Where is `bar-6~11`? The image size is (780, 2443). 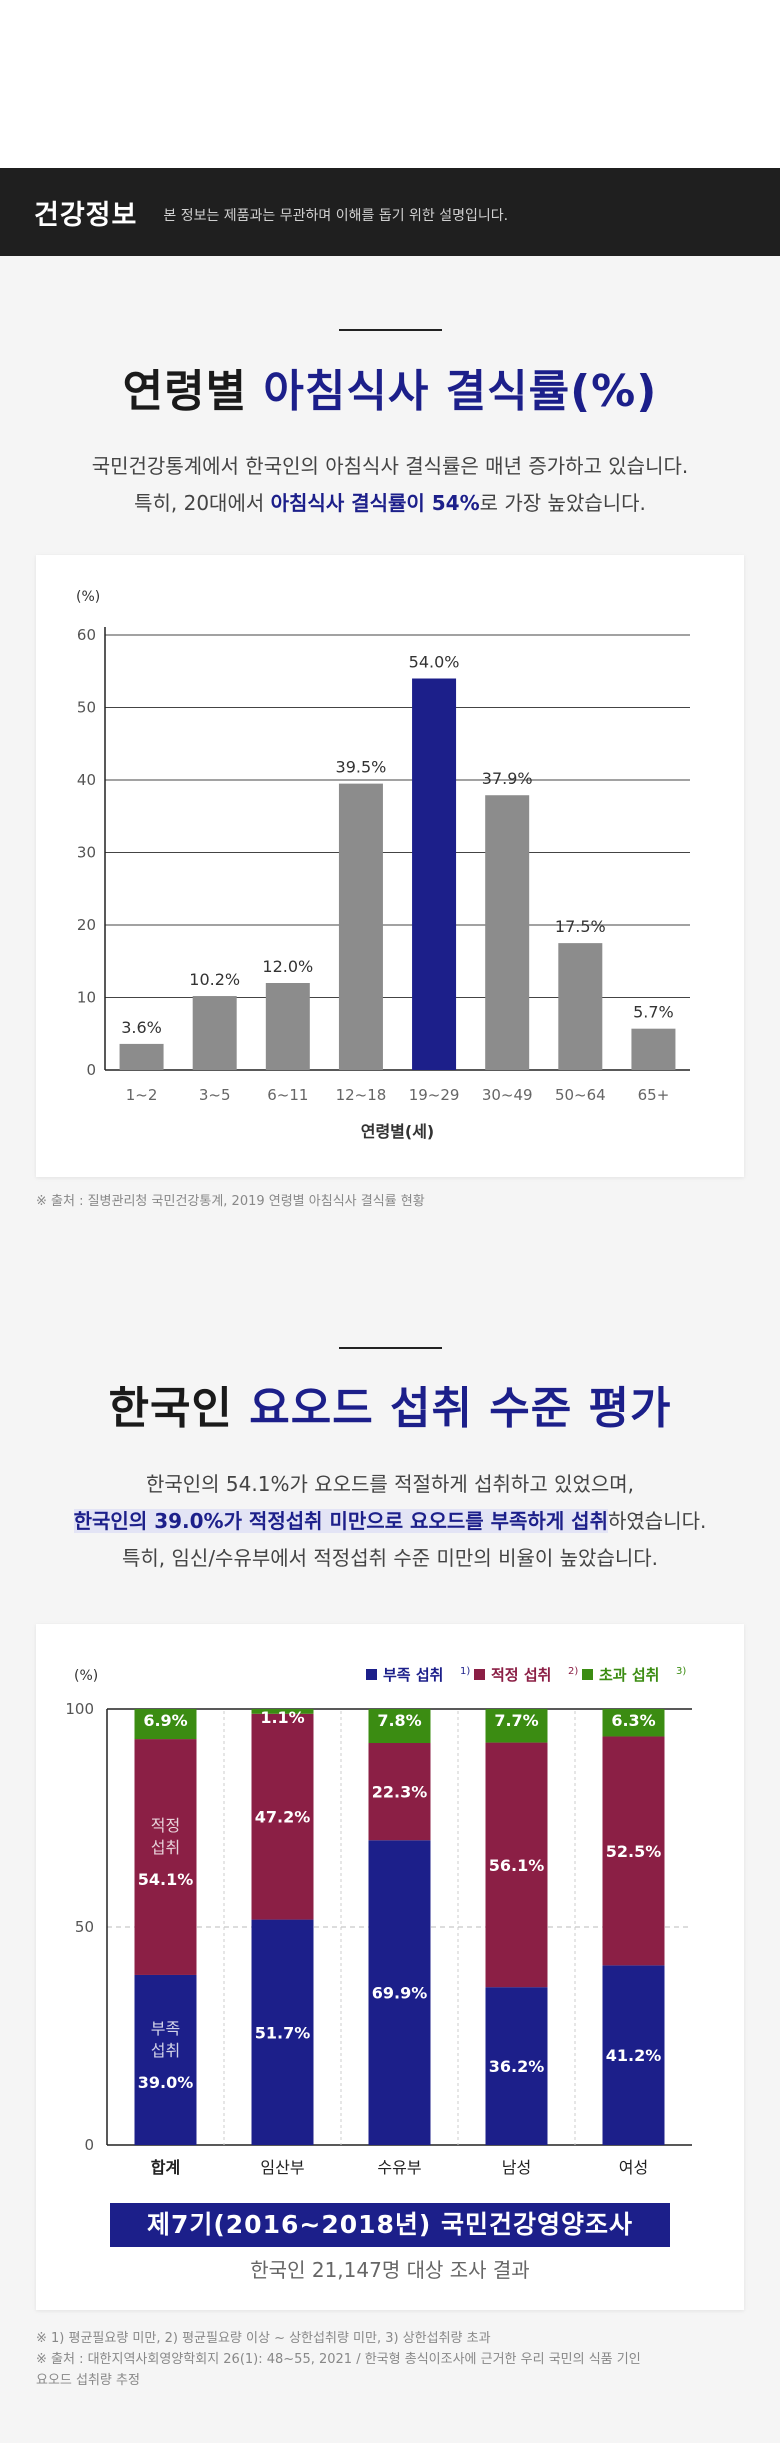 bar-6~11 is located at coordinates (287, 1026).